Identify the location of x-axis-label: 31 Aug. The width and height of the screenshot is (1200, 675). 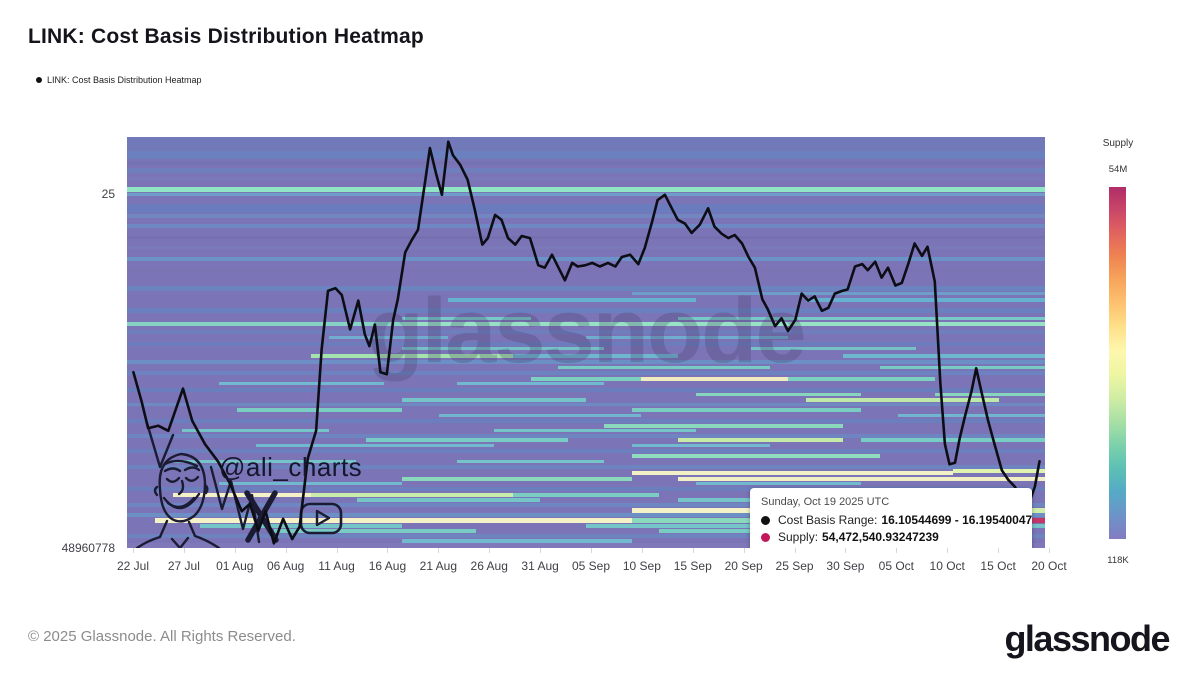
(540, 566).